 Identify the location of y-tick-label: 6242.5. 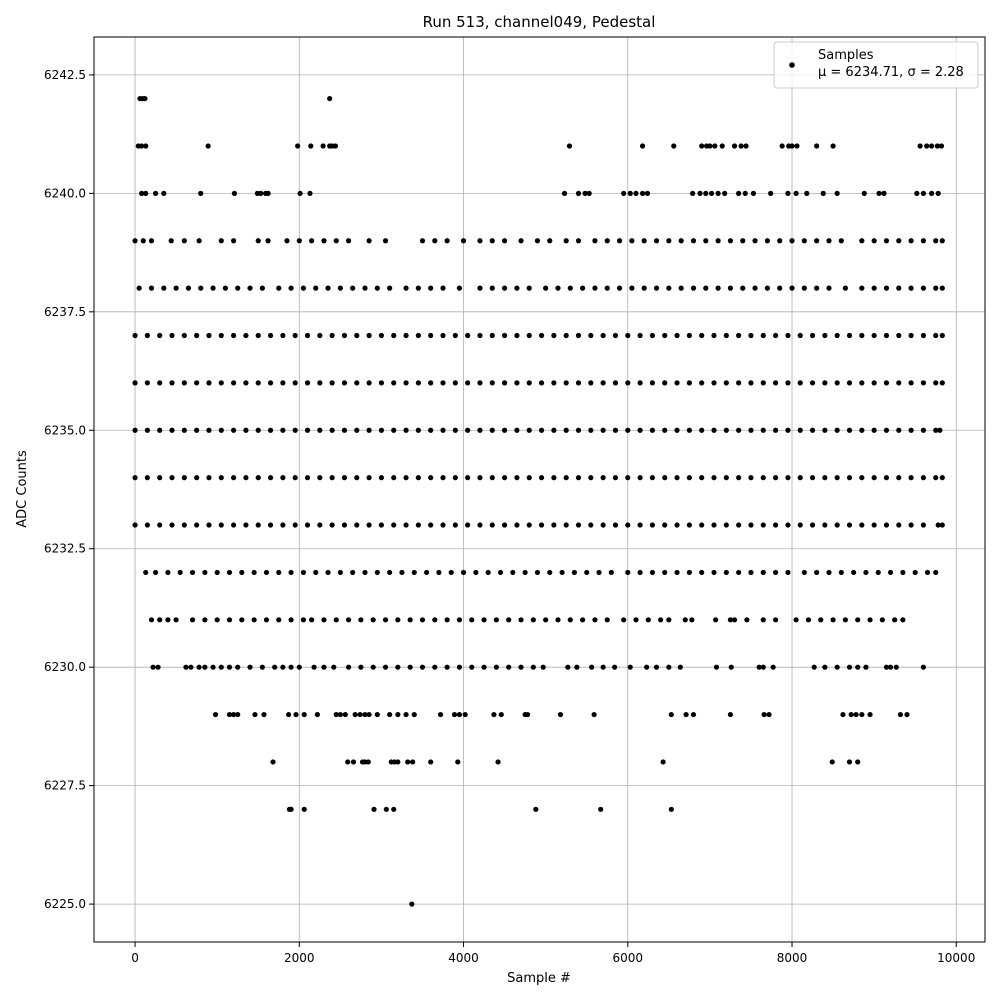
(65, 75).